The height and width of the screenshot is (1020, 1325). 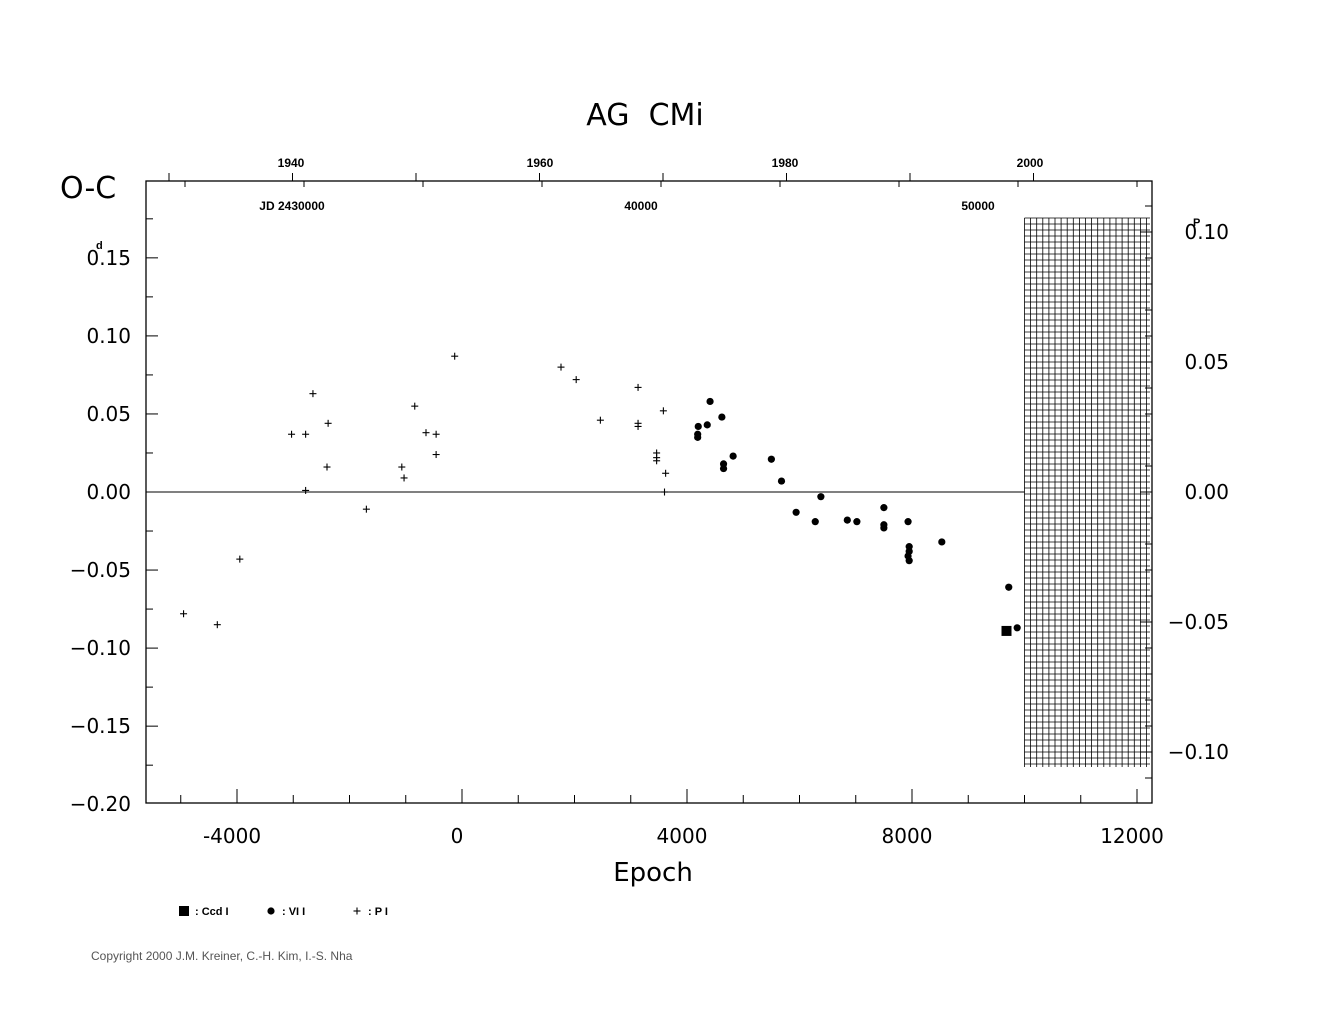 I want to click on y-tick-label: 0.15, so click(x=108, y=258).